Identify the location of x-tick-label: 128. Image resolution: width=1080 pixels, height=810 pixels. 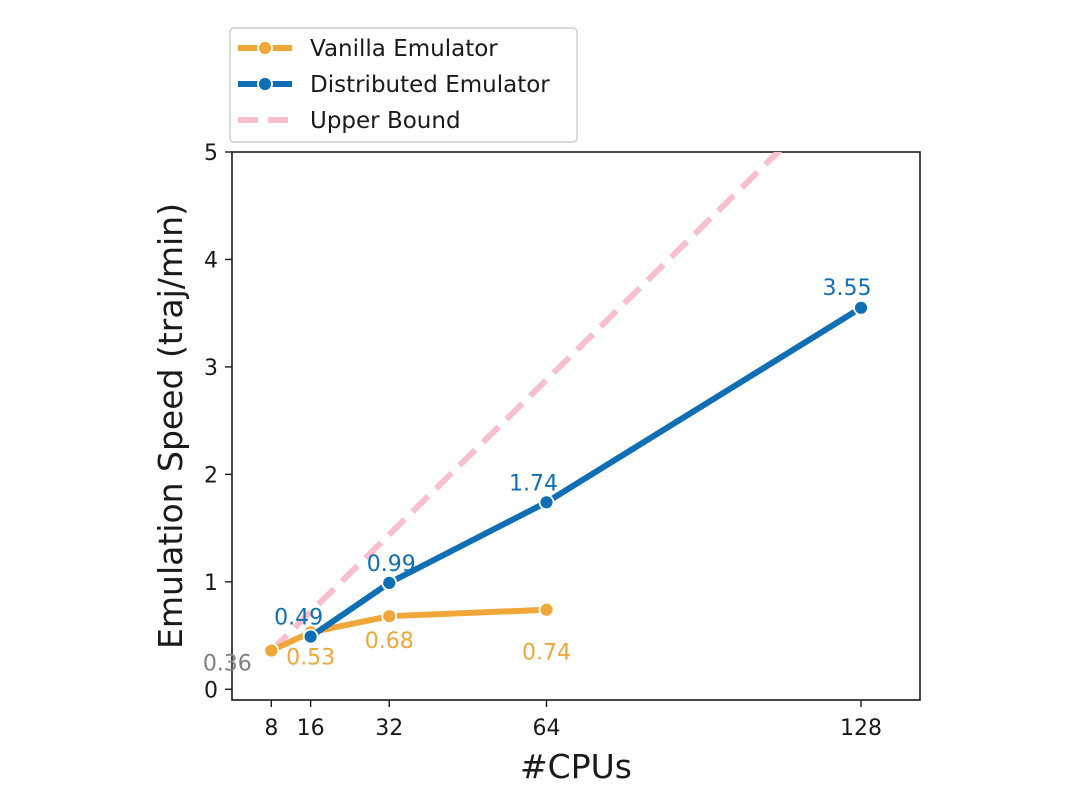
(861, 728).